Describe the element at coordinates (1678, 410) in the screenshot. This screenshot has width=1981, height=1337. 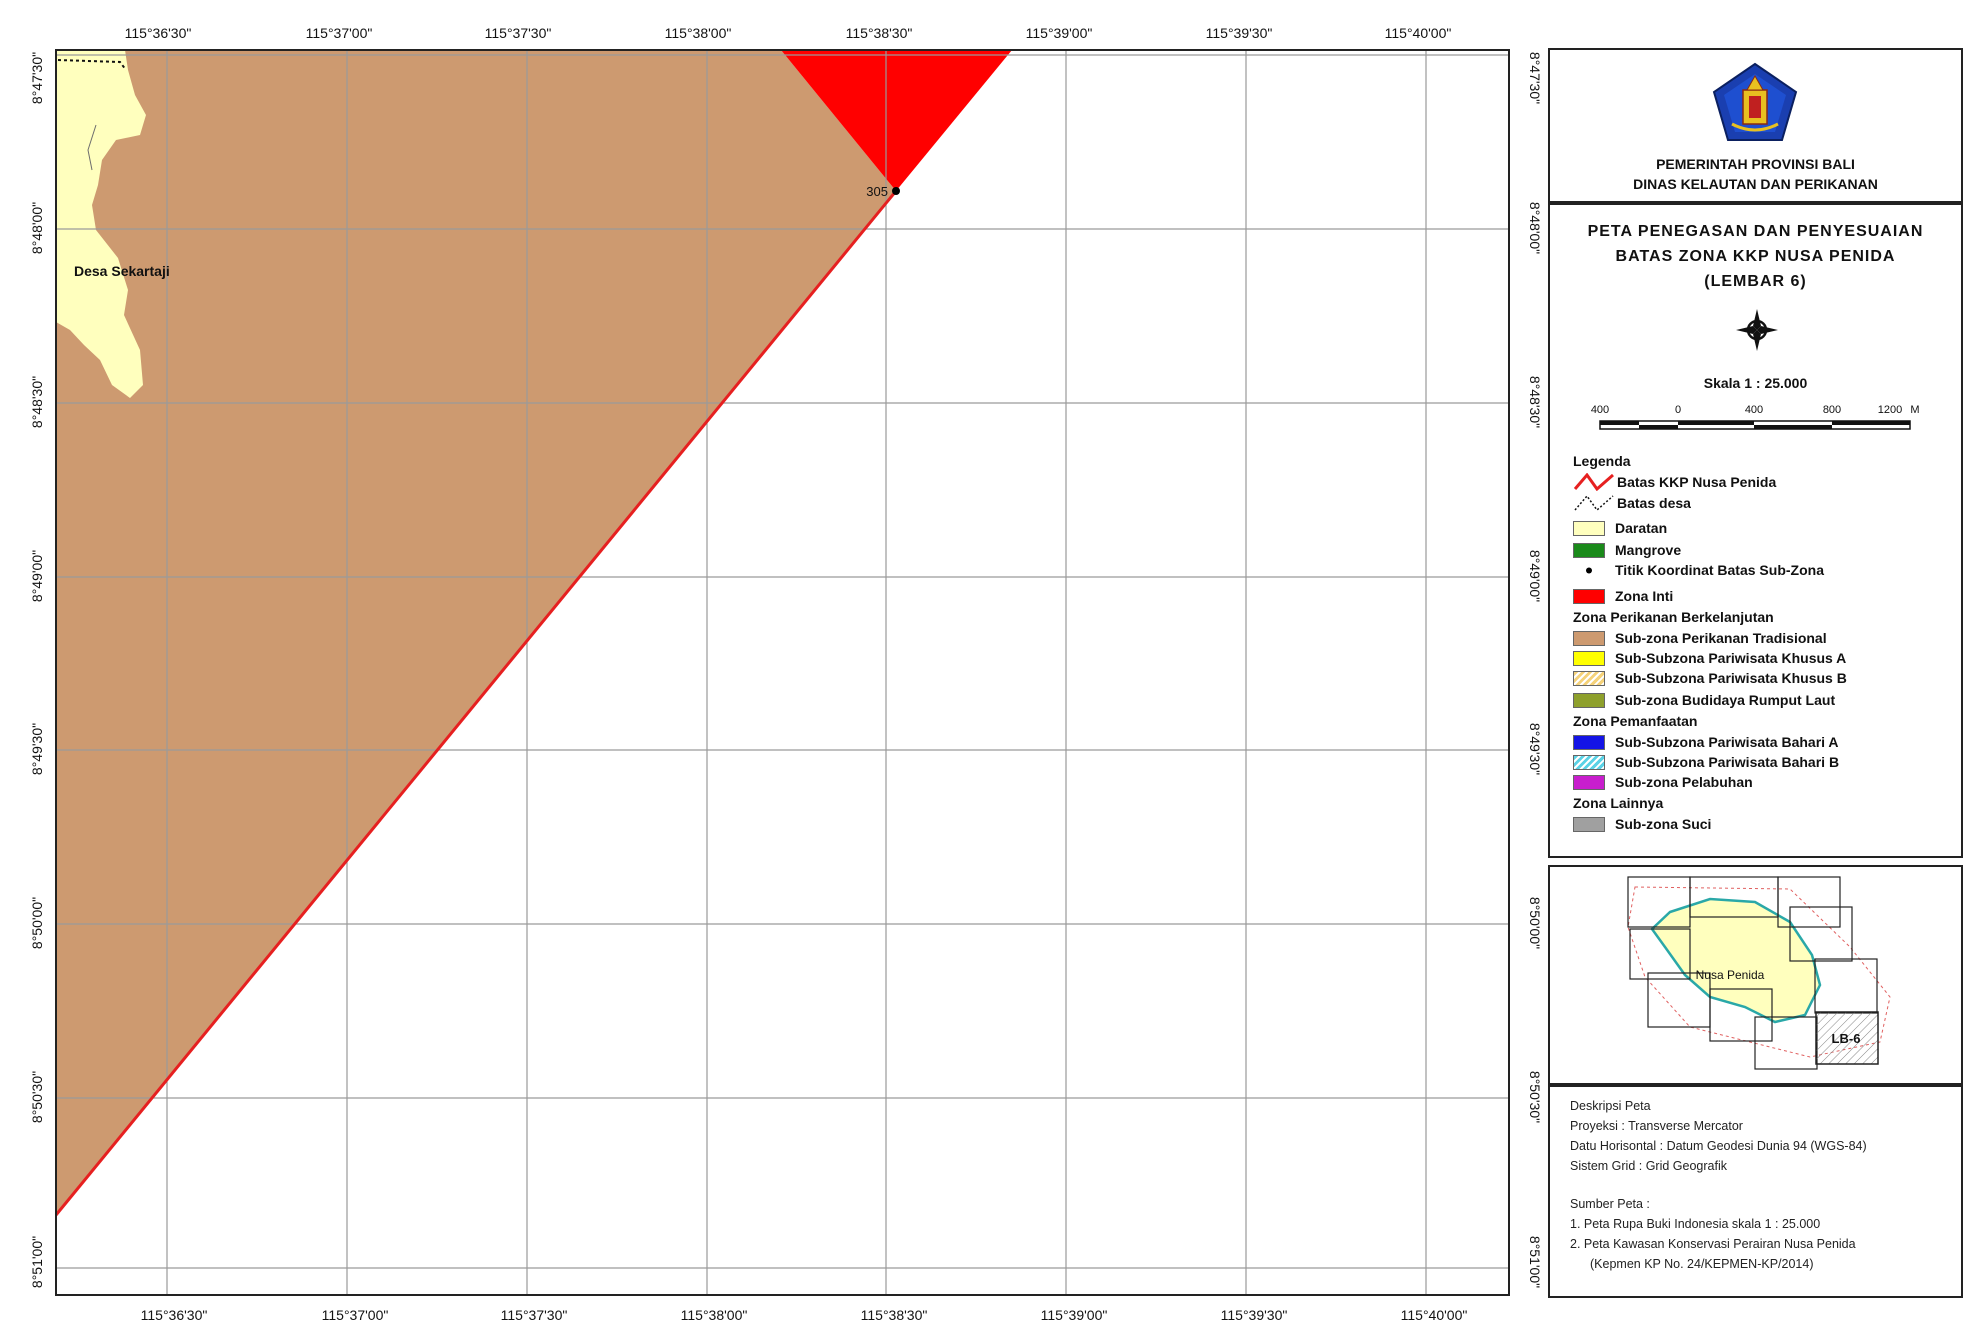
I see `scale-tick-label: 0` at that location.